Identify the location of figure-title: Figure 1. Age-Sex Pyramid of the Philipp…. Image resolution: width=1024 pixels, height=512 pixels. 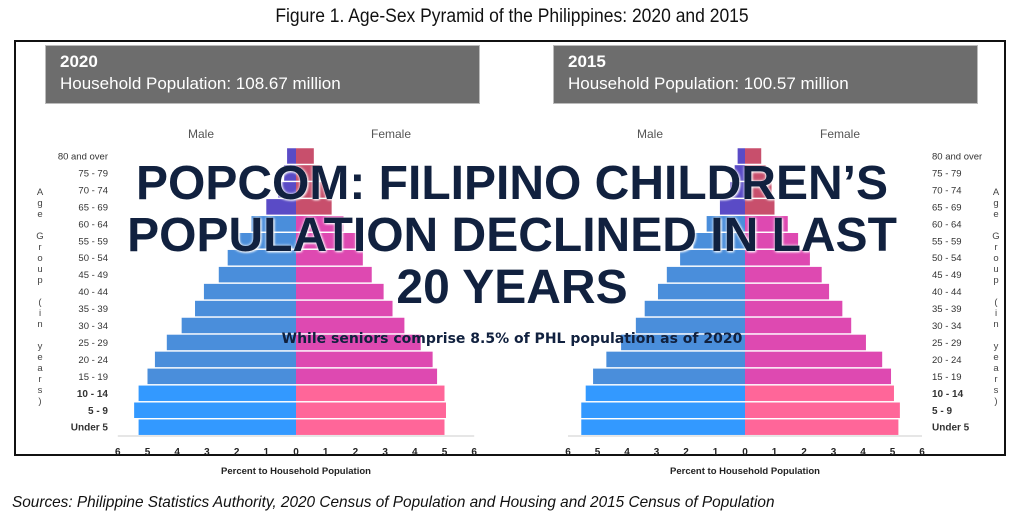
(512, 16).